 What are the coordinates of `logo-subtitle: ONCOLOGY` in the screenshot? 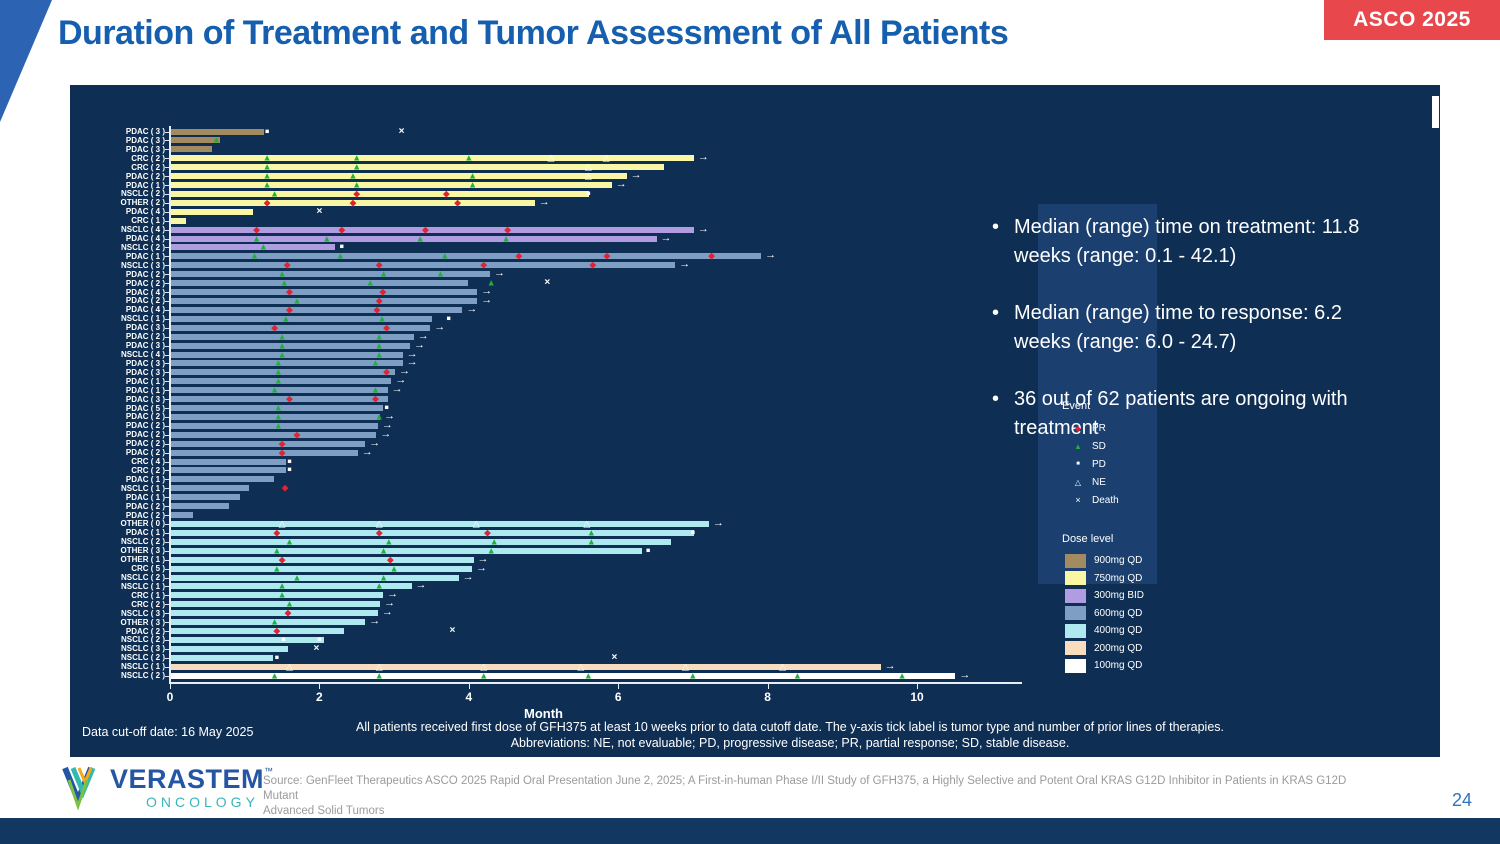 It's located at (202, 802).